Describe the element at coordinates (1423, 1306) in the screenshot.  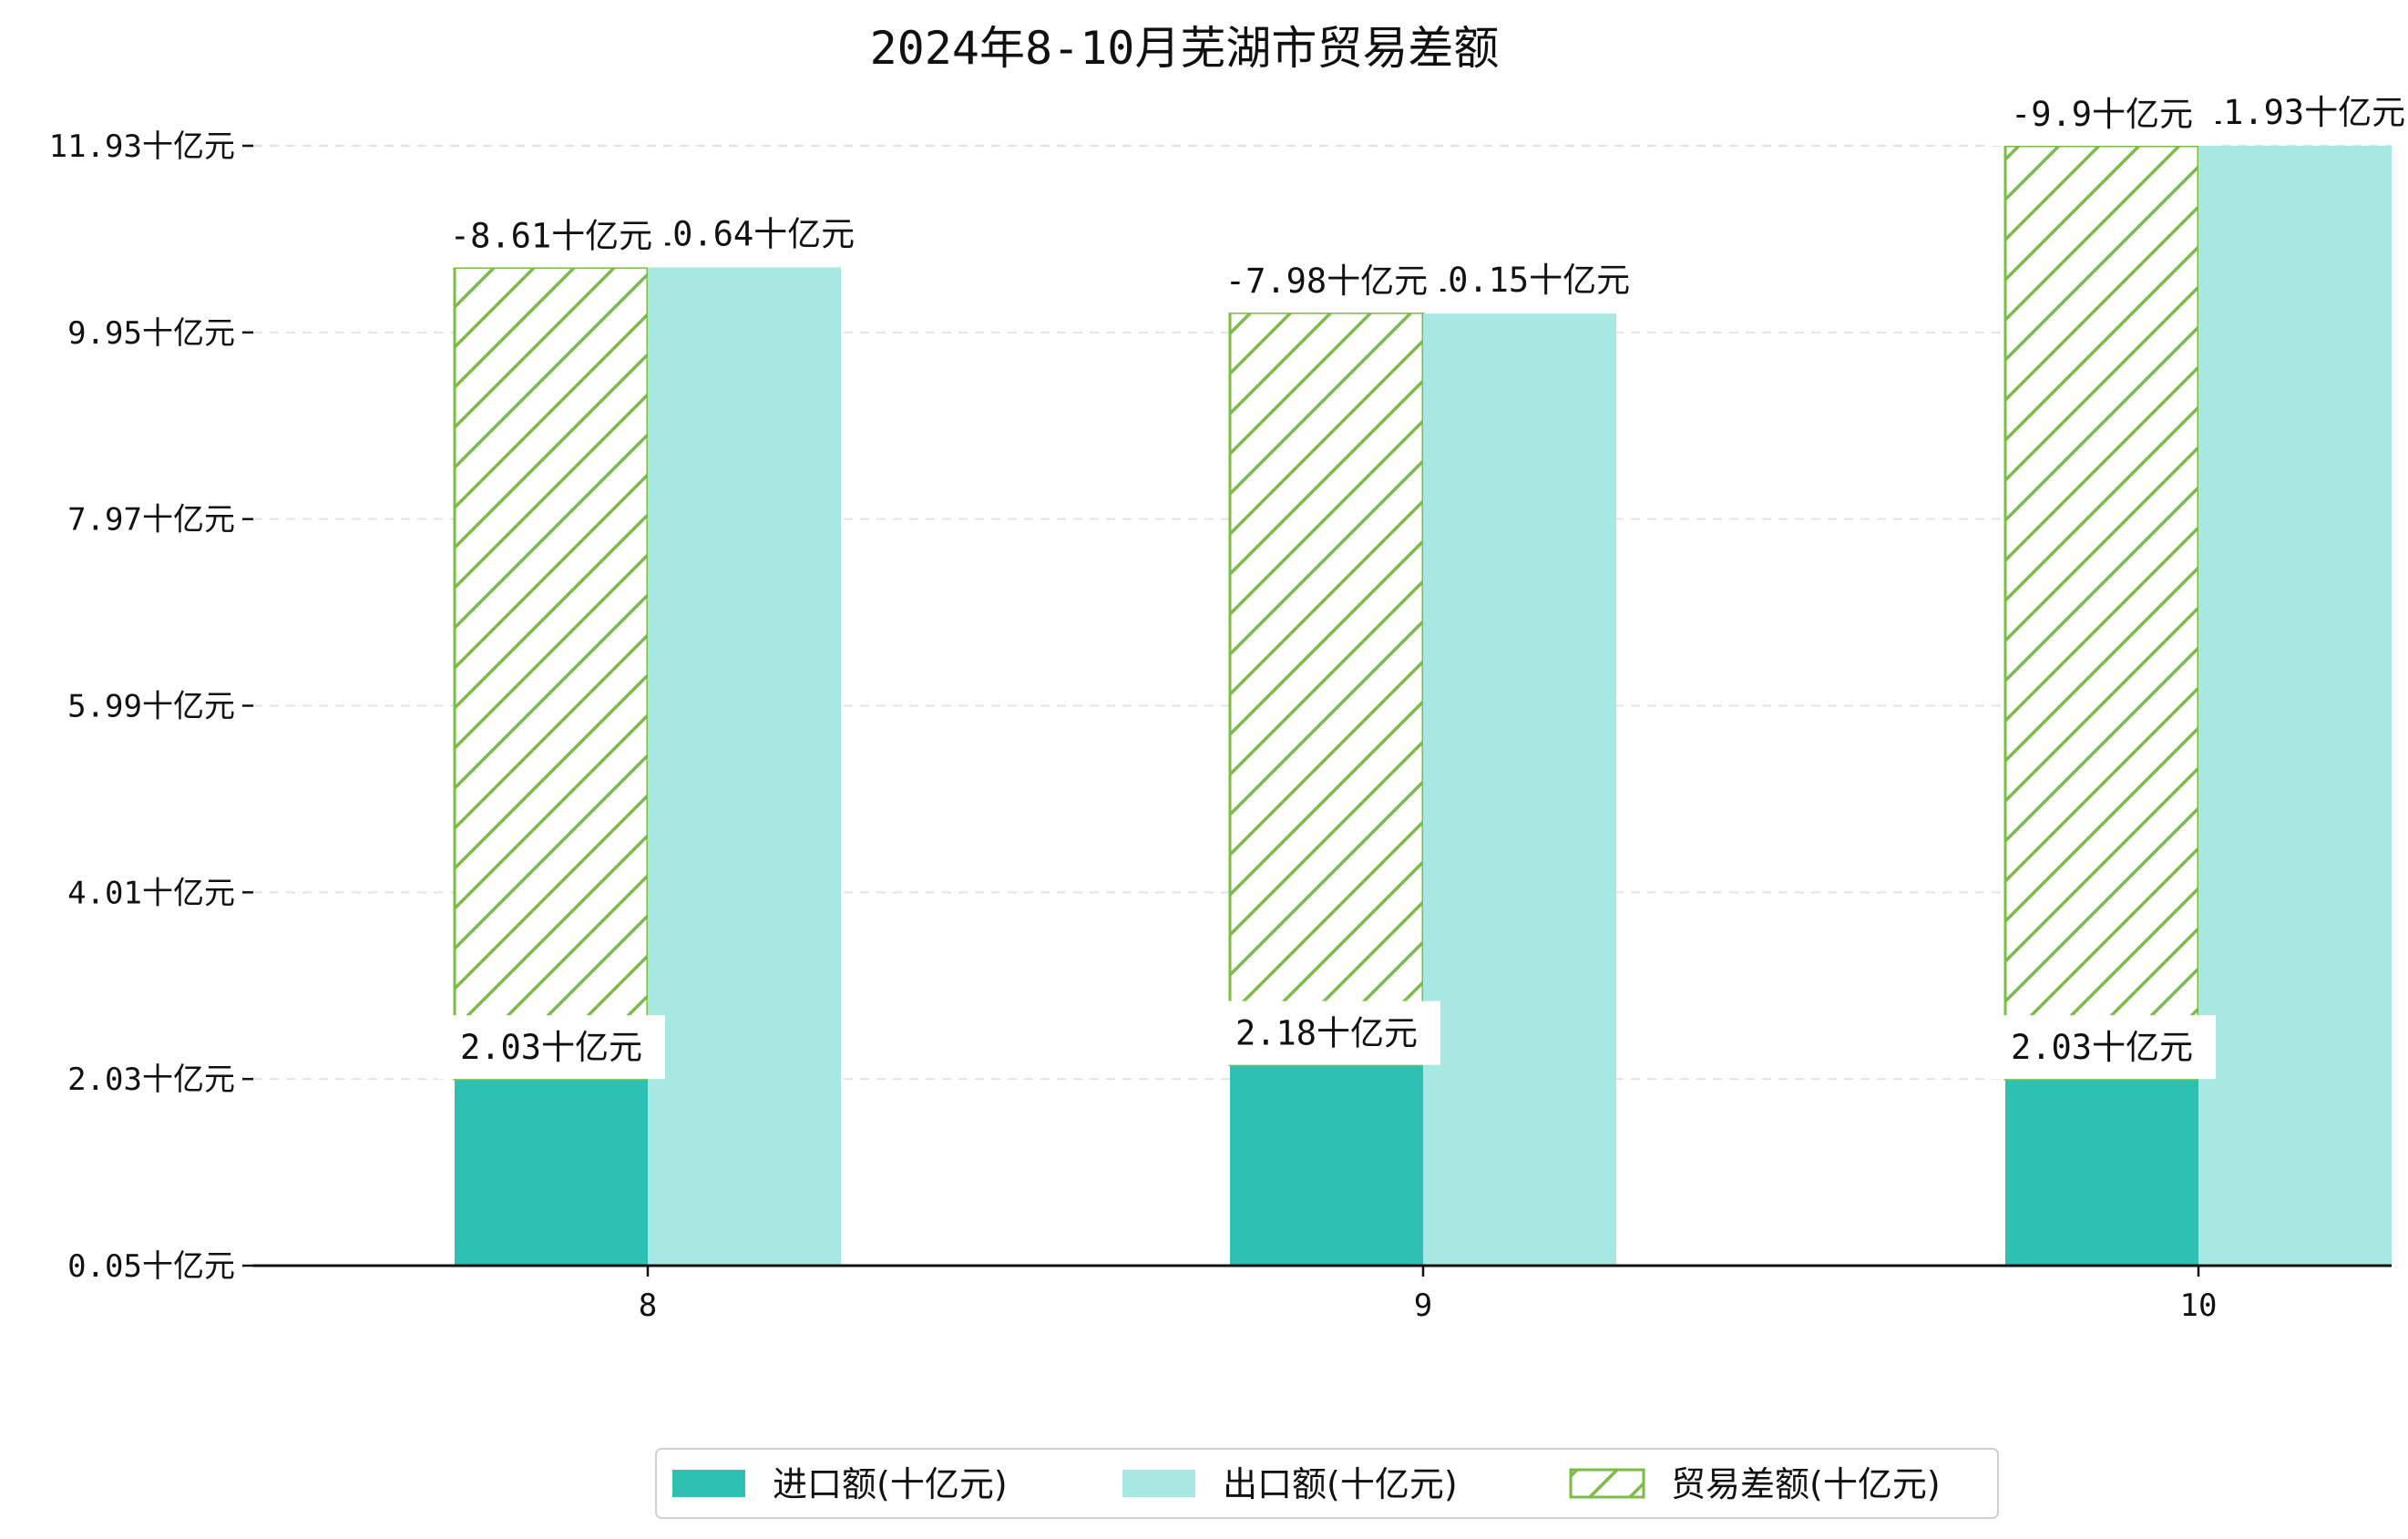
I see `x-tick-label: 9` at that location.